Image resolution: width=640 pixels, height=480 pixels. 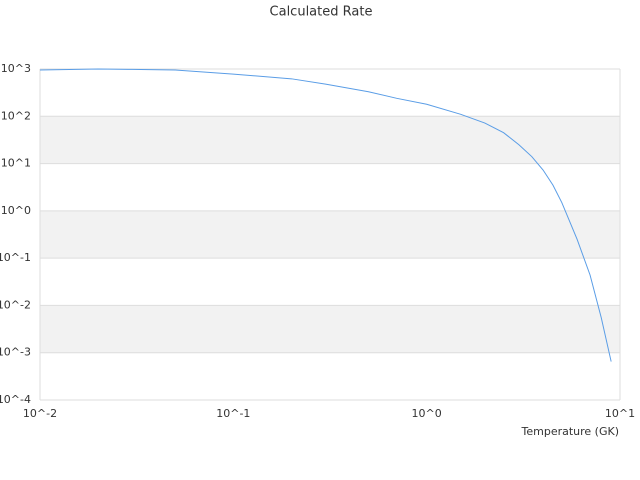 What do you see at coordinates (15, 304) in the screenshot?
I see `y-tick-label: 10^-2` at bounding box center [15, 304].